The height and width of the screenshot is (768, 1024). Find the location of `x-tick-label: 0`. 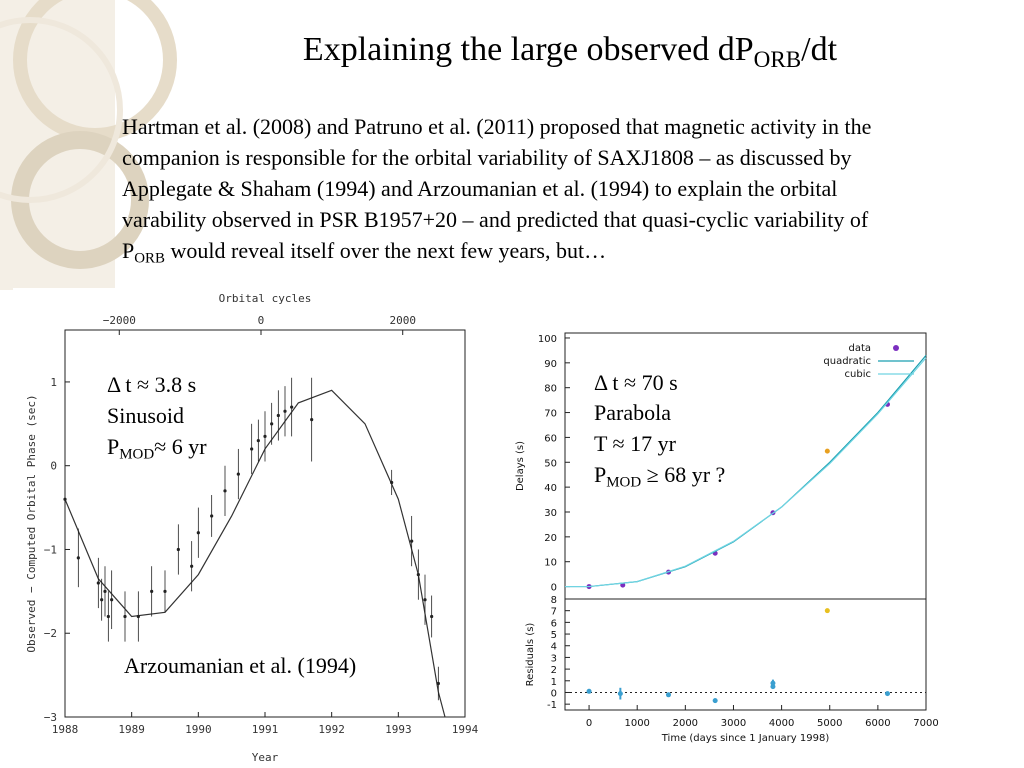

x-tick-label: 0 is located at coordinates (589, 723).